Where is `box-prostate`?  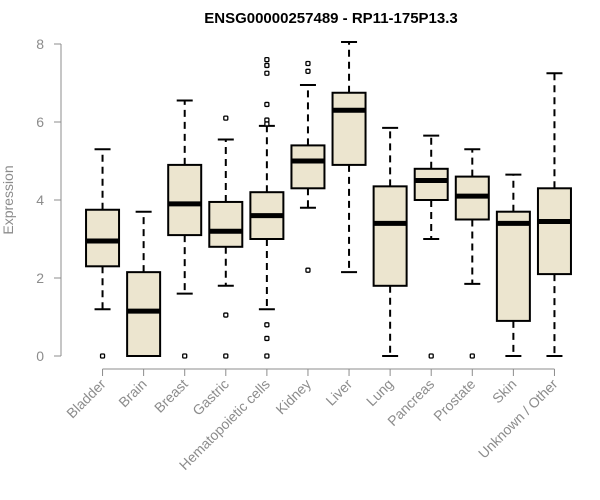 box-prostate is located at coordinates (472, 253).